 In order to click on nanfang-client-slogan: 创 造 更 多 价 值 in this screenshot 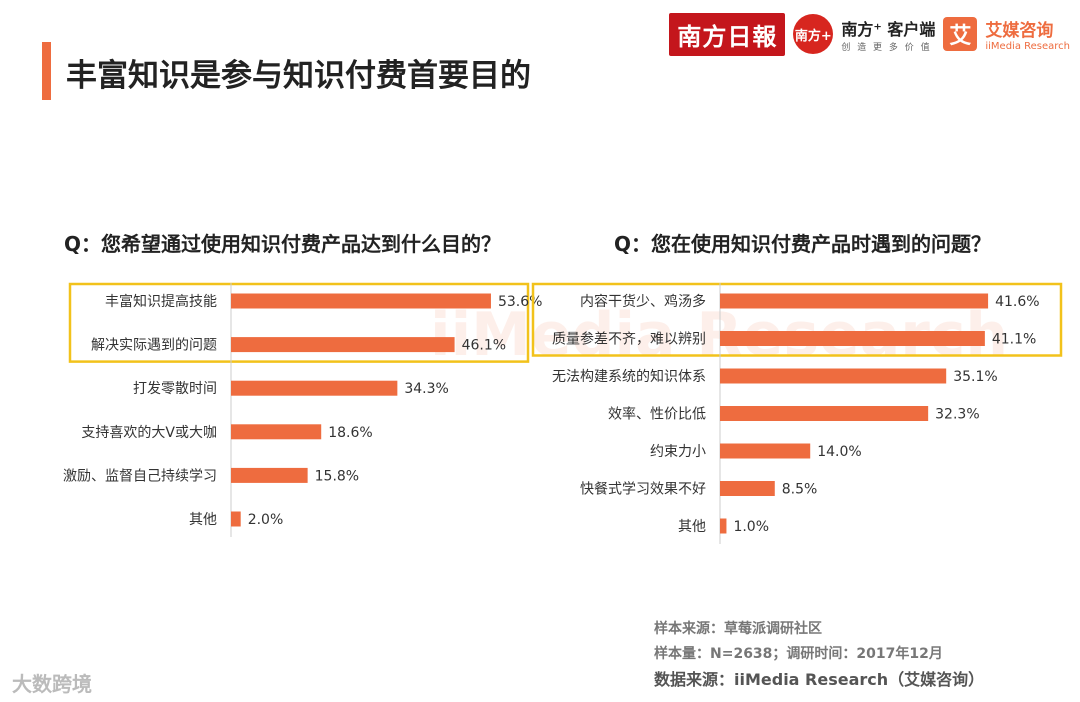, I will do `click(886, 47)`.